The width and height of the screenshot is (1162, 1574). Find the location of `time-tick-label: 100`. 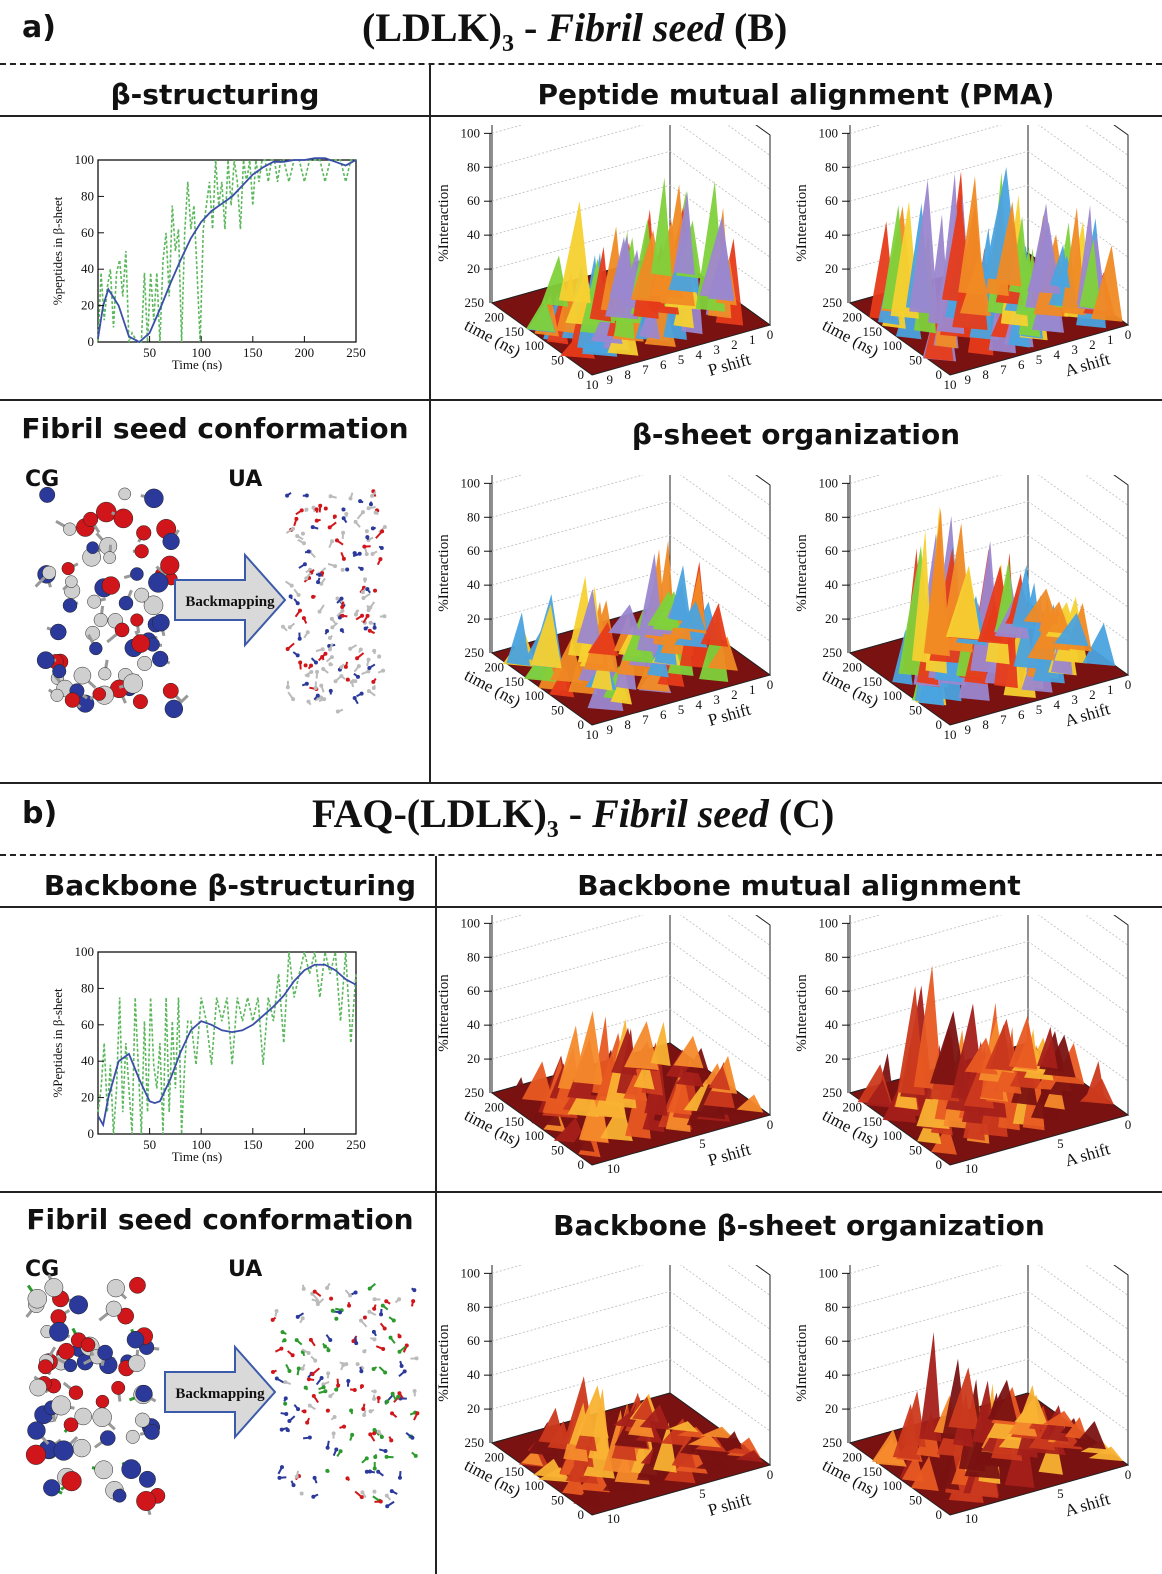

time-tick-label: 100 is located at coordinates (893, 1485).